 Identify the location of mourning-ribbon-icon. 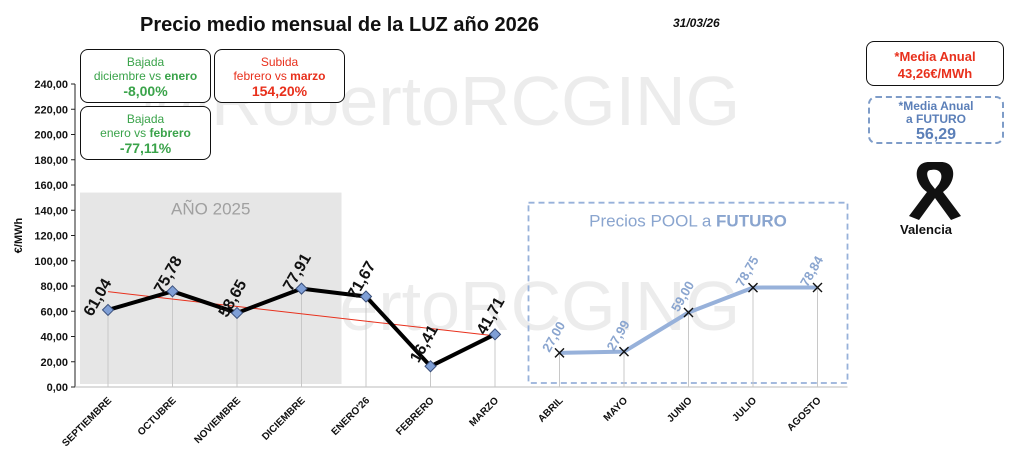
(935, 191).